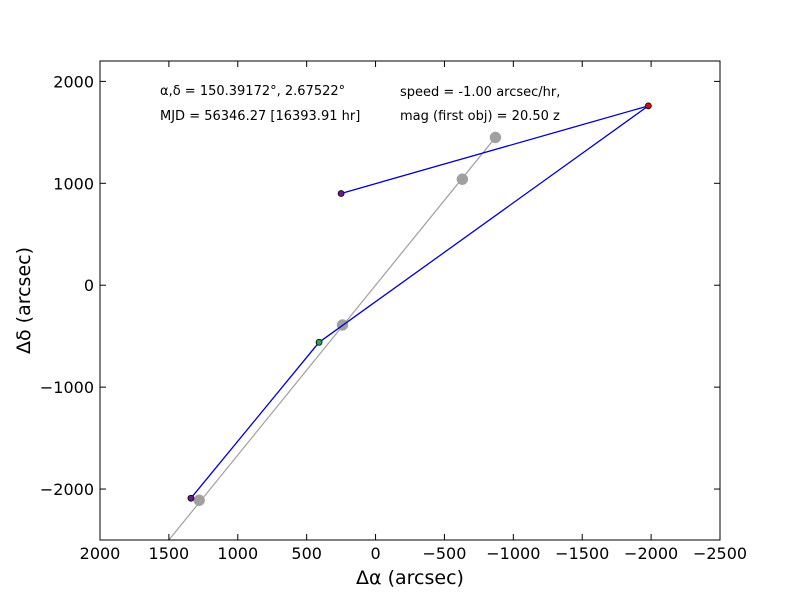 This screenshot has height=604, width=800. I want to click on x-tick-label: −1500, so click(582, 553).